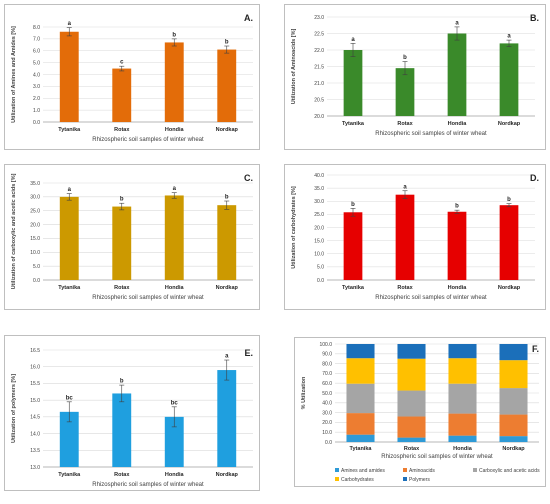 This screenshot has width=550, height=504. What do you see at coordinates (36, 87) in the screenshot?
I see `y-tick-label: 3.0` at bounding box center [36, 87].